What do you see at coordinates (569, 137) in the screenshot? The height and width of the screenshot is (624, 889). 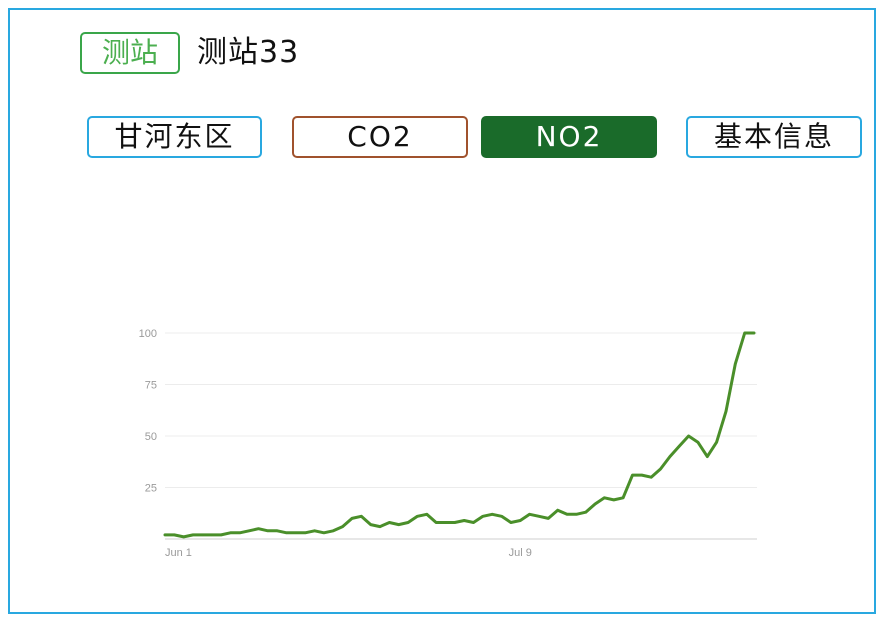 I see `tab-no2: NO2` at bounding box center [569, 137].